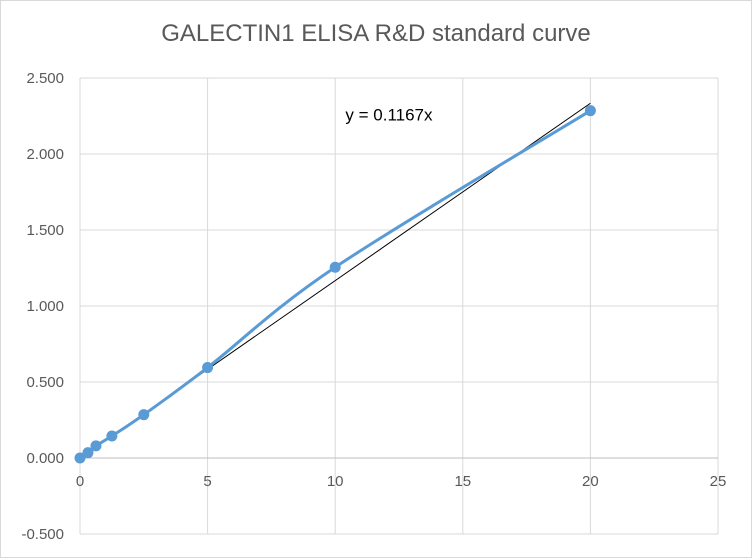 Image resolution: width=752 pixels, height=558 pixels. I want to click on y-tick-label: 1.000, so click(45, 306).